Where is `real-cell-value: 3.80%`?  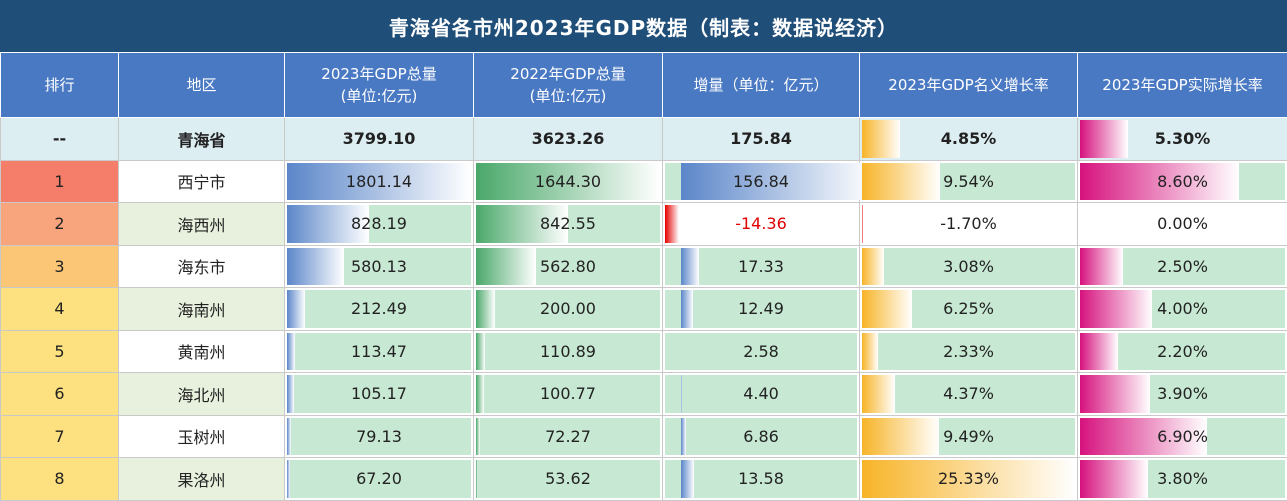 real-cell-value: 3.80% is located at coordinates (1182, 478).